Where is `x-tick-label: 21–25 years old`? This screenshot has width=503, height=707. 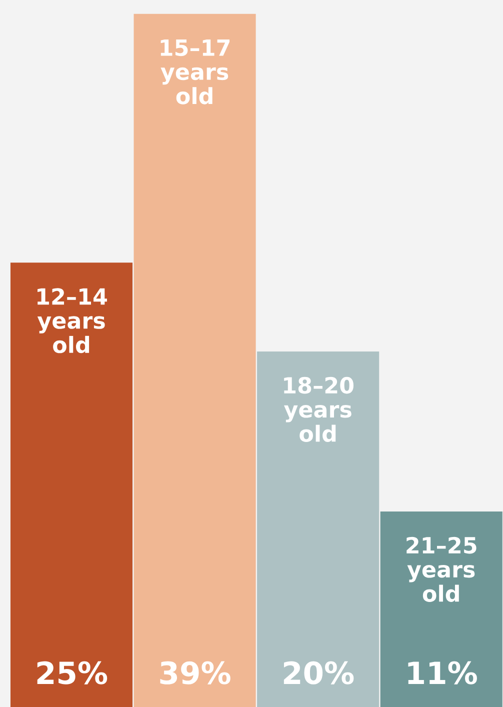
x-tick-label: 21–25 years old is located at coordinates (441, 569).